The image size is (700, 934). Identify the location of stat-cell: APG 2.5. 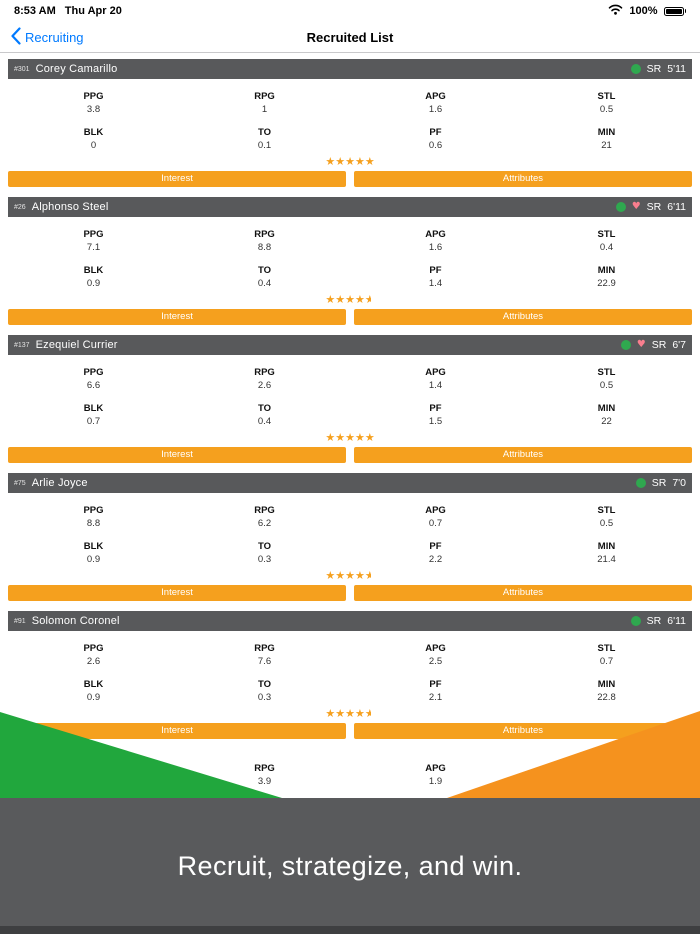
(435, 655).